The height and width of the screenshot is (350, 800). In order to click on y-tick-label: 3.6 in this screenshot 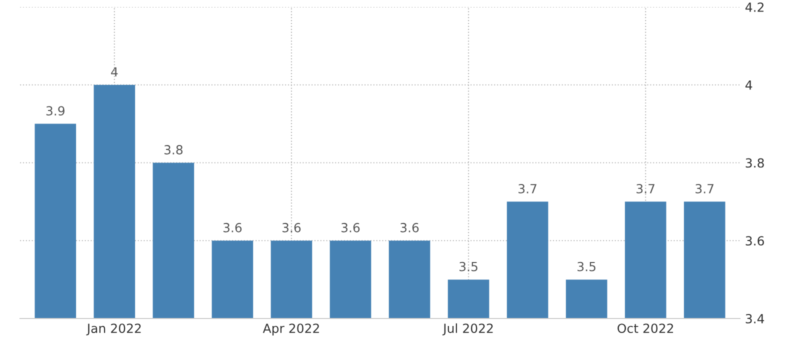, I will do `click(755, 241)`.